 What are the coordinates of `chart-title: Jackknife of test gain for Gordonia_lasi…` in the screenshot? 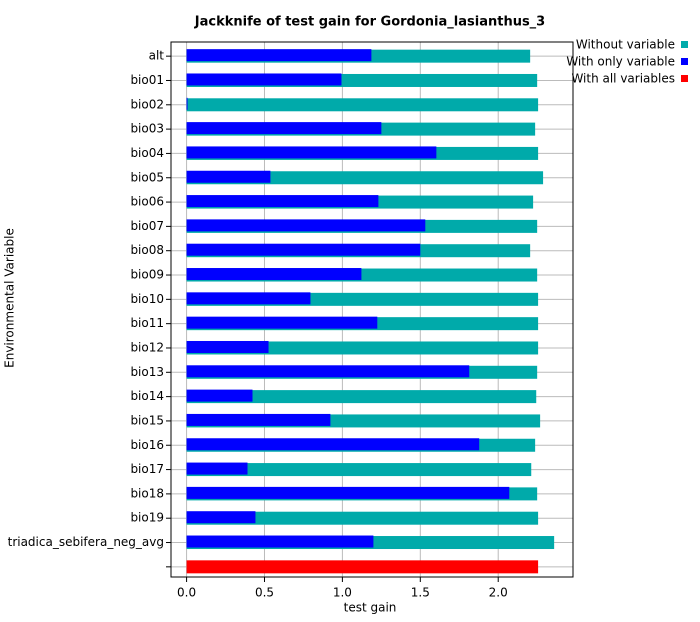 It's located at (369, 22).